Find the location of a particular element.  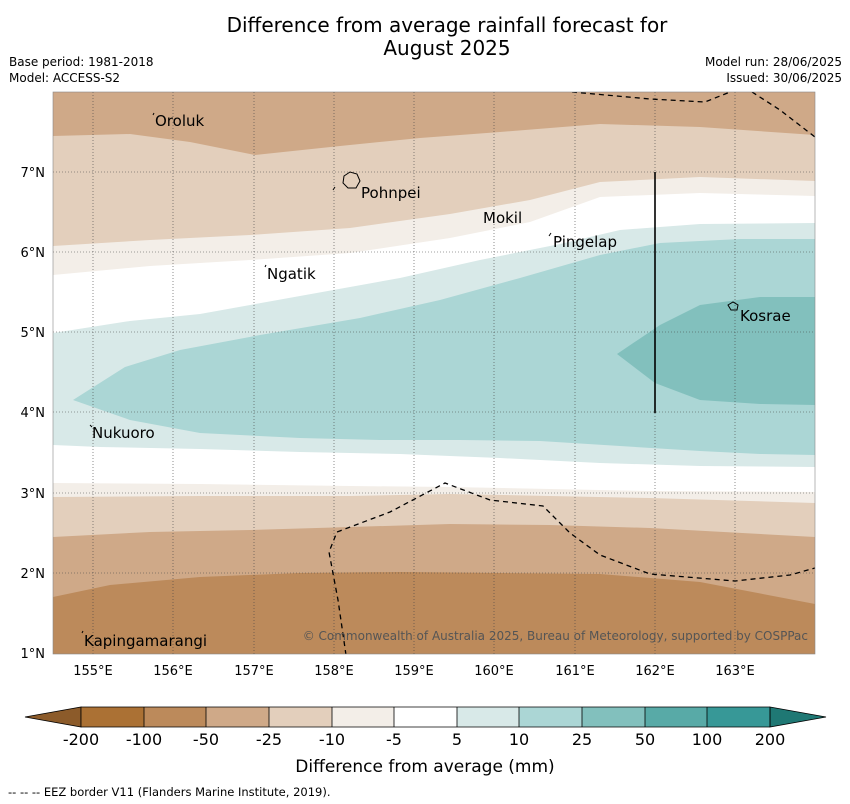

lat-label-2: 2°N is located at coordinates (33, 574).